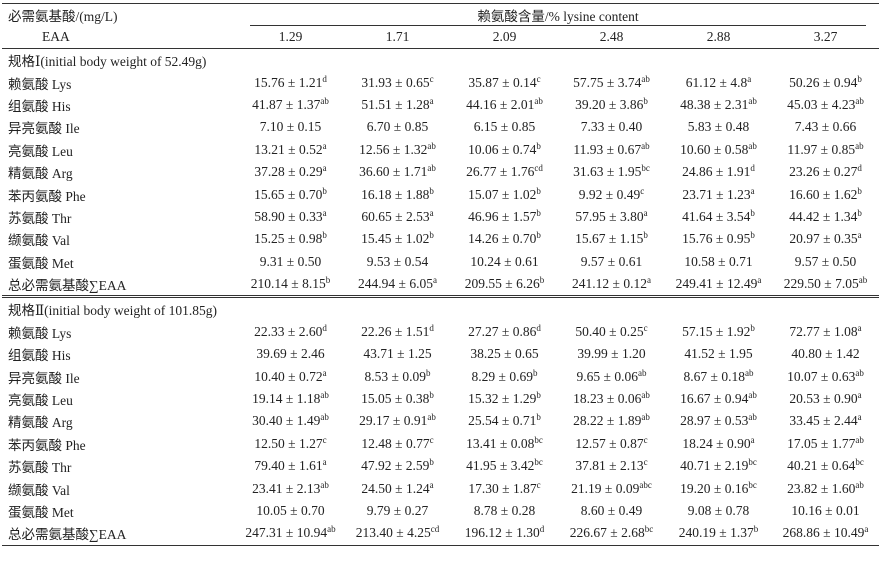  What do you see at coordinates (718, 150) in the screenshot?
I see `value-cell: 10.60 ± 0.58ab` at bounding box center [718, 150].